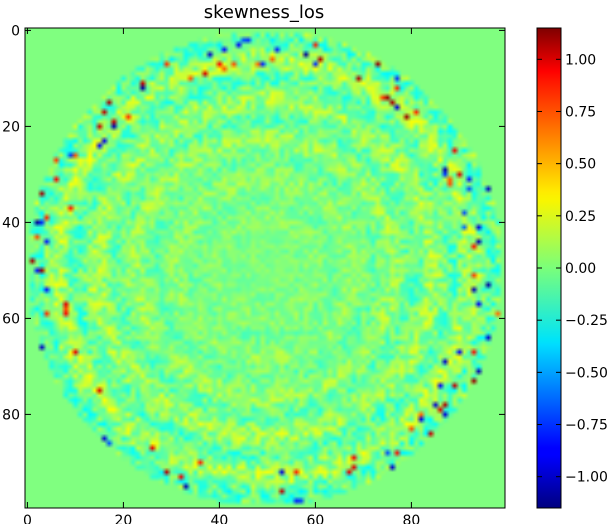 The height and width of the screenshot is (524, 613). Describe the element at coordinates (264, 12) in the screenshot. I see `chart-title: skewness_los` at that location.